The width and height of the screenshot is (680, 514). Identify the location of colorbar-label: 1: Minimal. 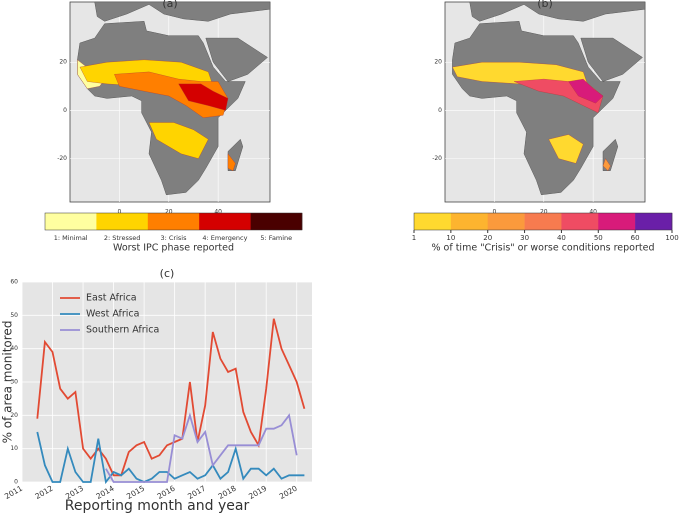
(71, 238).